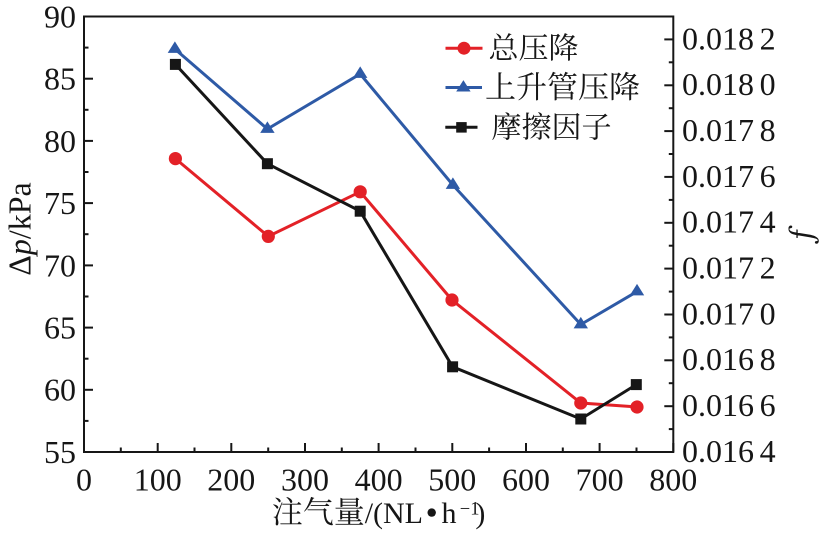  What do you see at coordinates (60, 141) in the screenshot?
I see `svg-text: 80` at bounding box center [60, 141].